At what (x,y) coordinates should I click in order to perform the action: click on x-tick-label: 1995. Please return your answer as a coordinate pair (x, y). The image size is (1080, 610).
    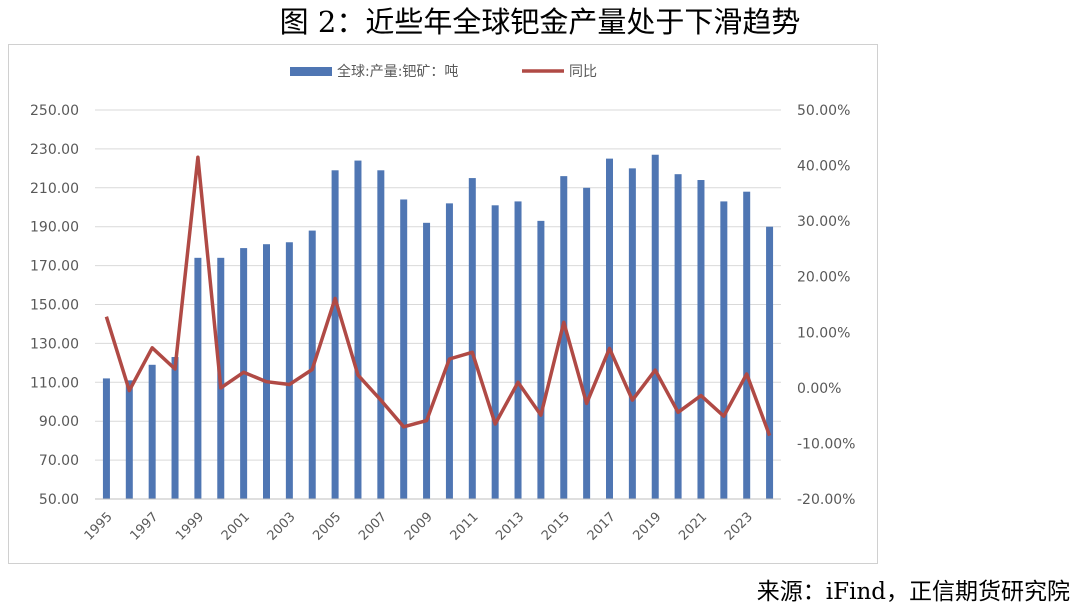
    Looking at the image, I should click on (99, 527).